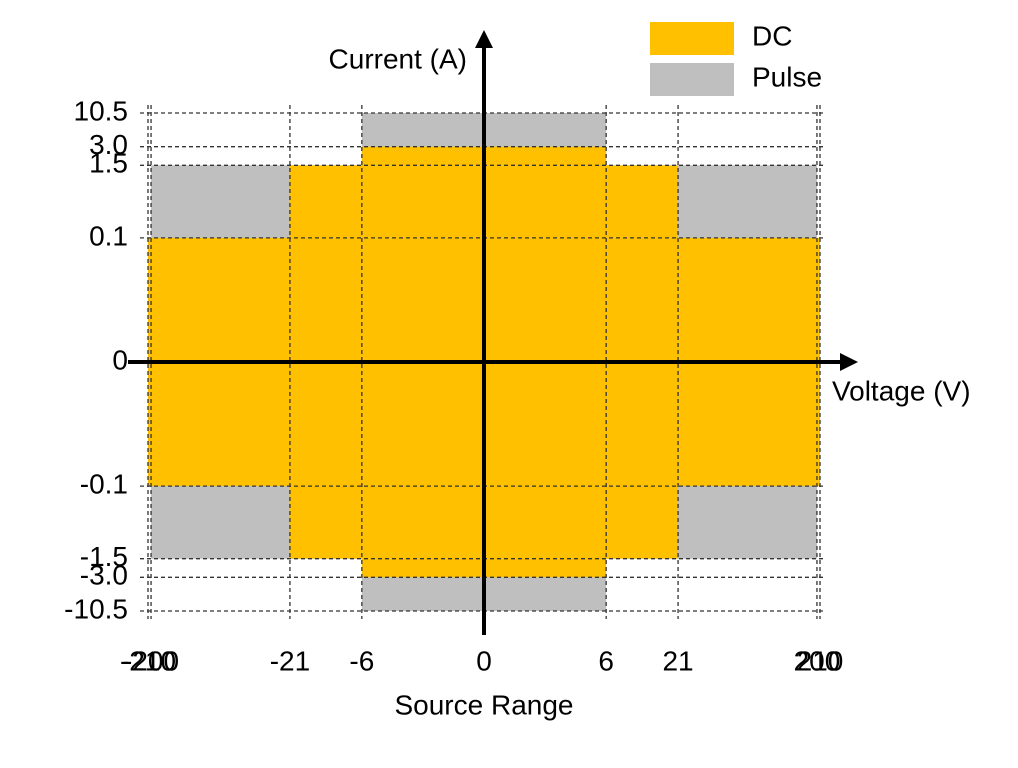 This screenshot has height=768, width=1018. Describe the element at coordinates (772, 35) in the screenshot. I see `legend-label: DC` at that location.